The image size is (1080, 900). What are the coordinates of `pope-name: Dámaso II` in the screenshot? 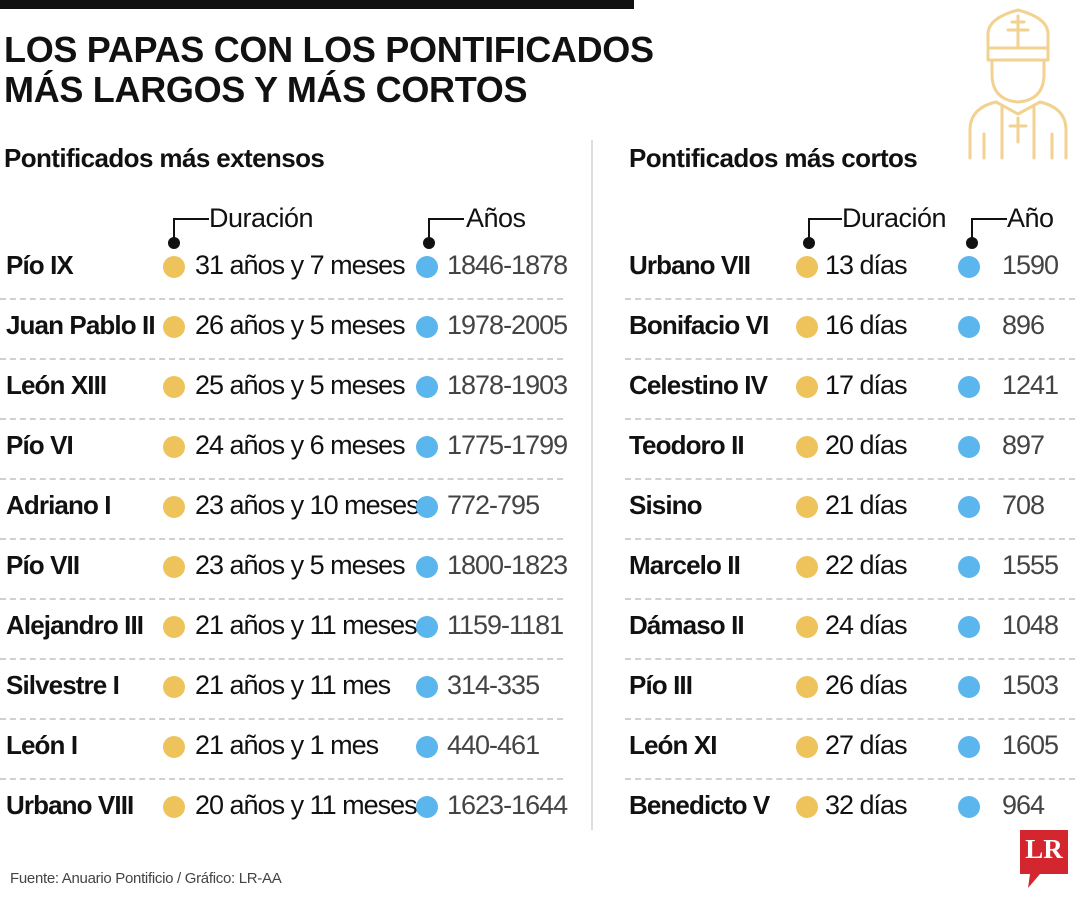 It's located at (687, 625).